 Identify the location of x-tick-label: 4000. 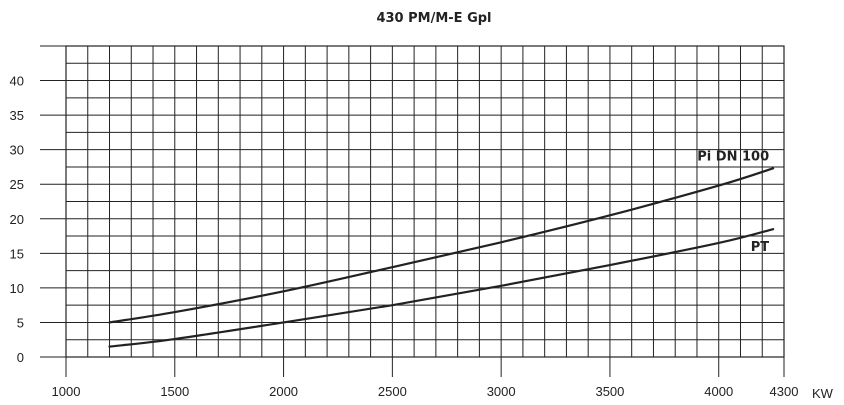
(718, 391).